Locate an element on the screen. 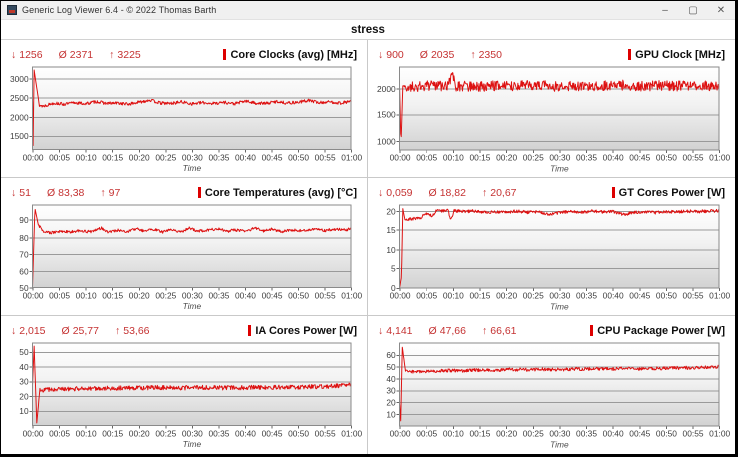 The image size is (738, 457). svg-text: 50 is located at coordinates (24, 288).